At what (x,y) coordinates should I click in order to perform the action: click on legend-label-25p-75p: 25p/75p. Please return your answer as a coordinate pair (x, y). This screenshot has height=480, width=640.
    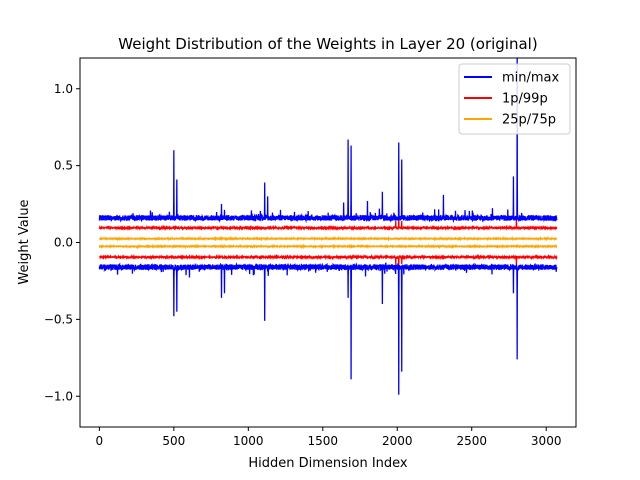
    Looking at the image, I should click on (529, 120).